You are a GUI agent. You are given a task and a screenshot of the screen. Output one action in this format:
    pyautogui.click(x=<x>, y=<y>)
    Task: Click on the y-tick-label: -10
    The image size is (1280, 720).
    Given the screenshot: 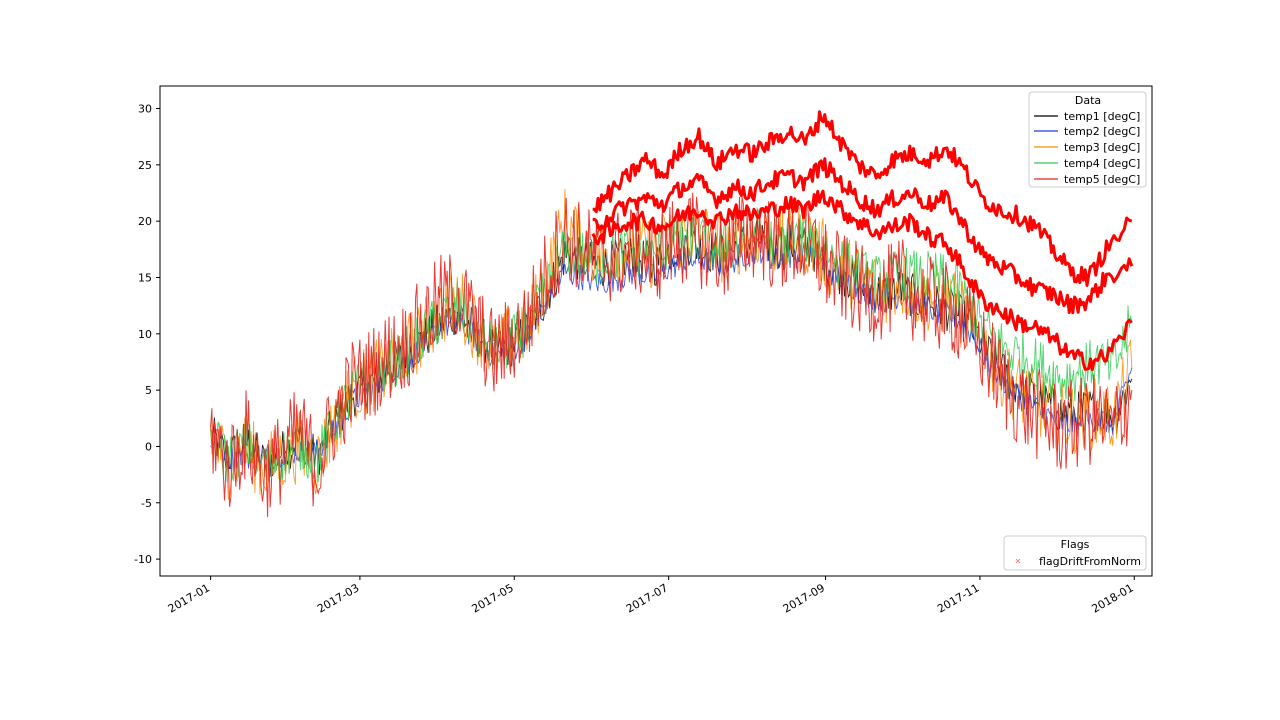 What is the action you would take?
    pyautogui.click(x=143, y=559)
    